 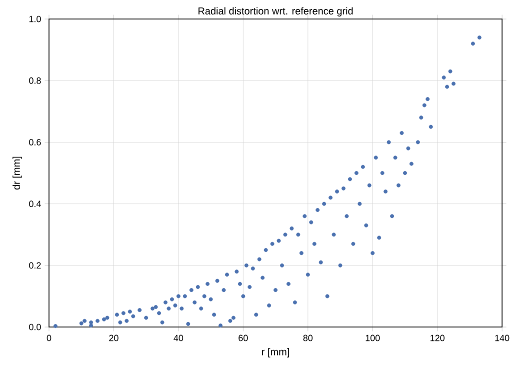 What do you see at coordinates (35, 203) in the screenshot?
I see `y-tick-label: 0.4` at bounding box center [35, 203].